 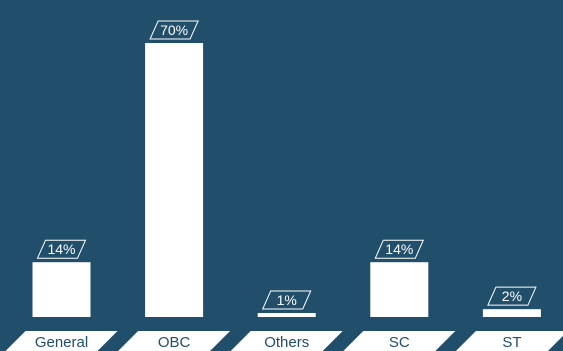 I want to click on category-label-sc: SC, so click(x=399, y=342).